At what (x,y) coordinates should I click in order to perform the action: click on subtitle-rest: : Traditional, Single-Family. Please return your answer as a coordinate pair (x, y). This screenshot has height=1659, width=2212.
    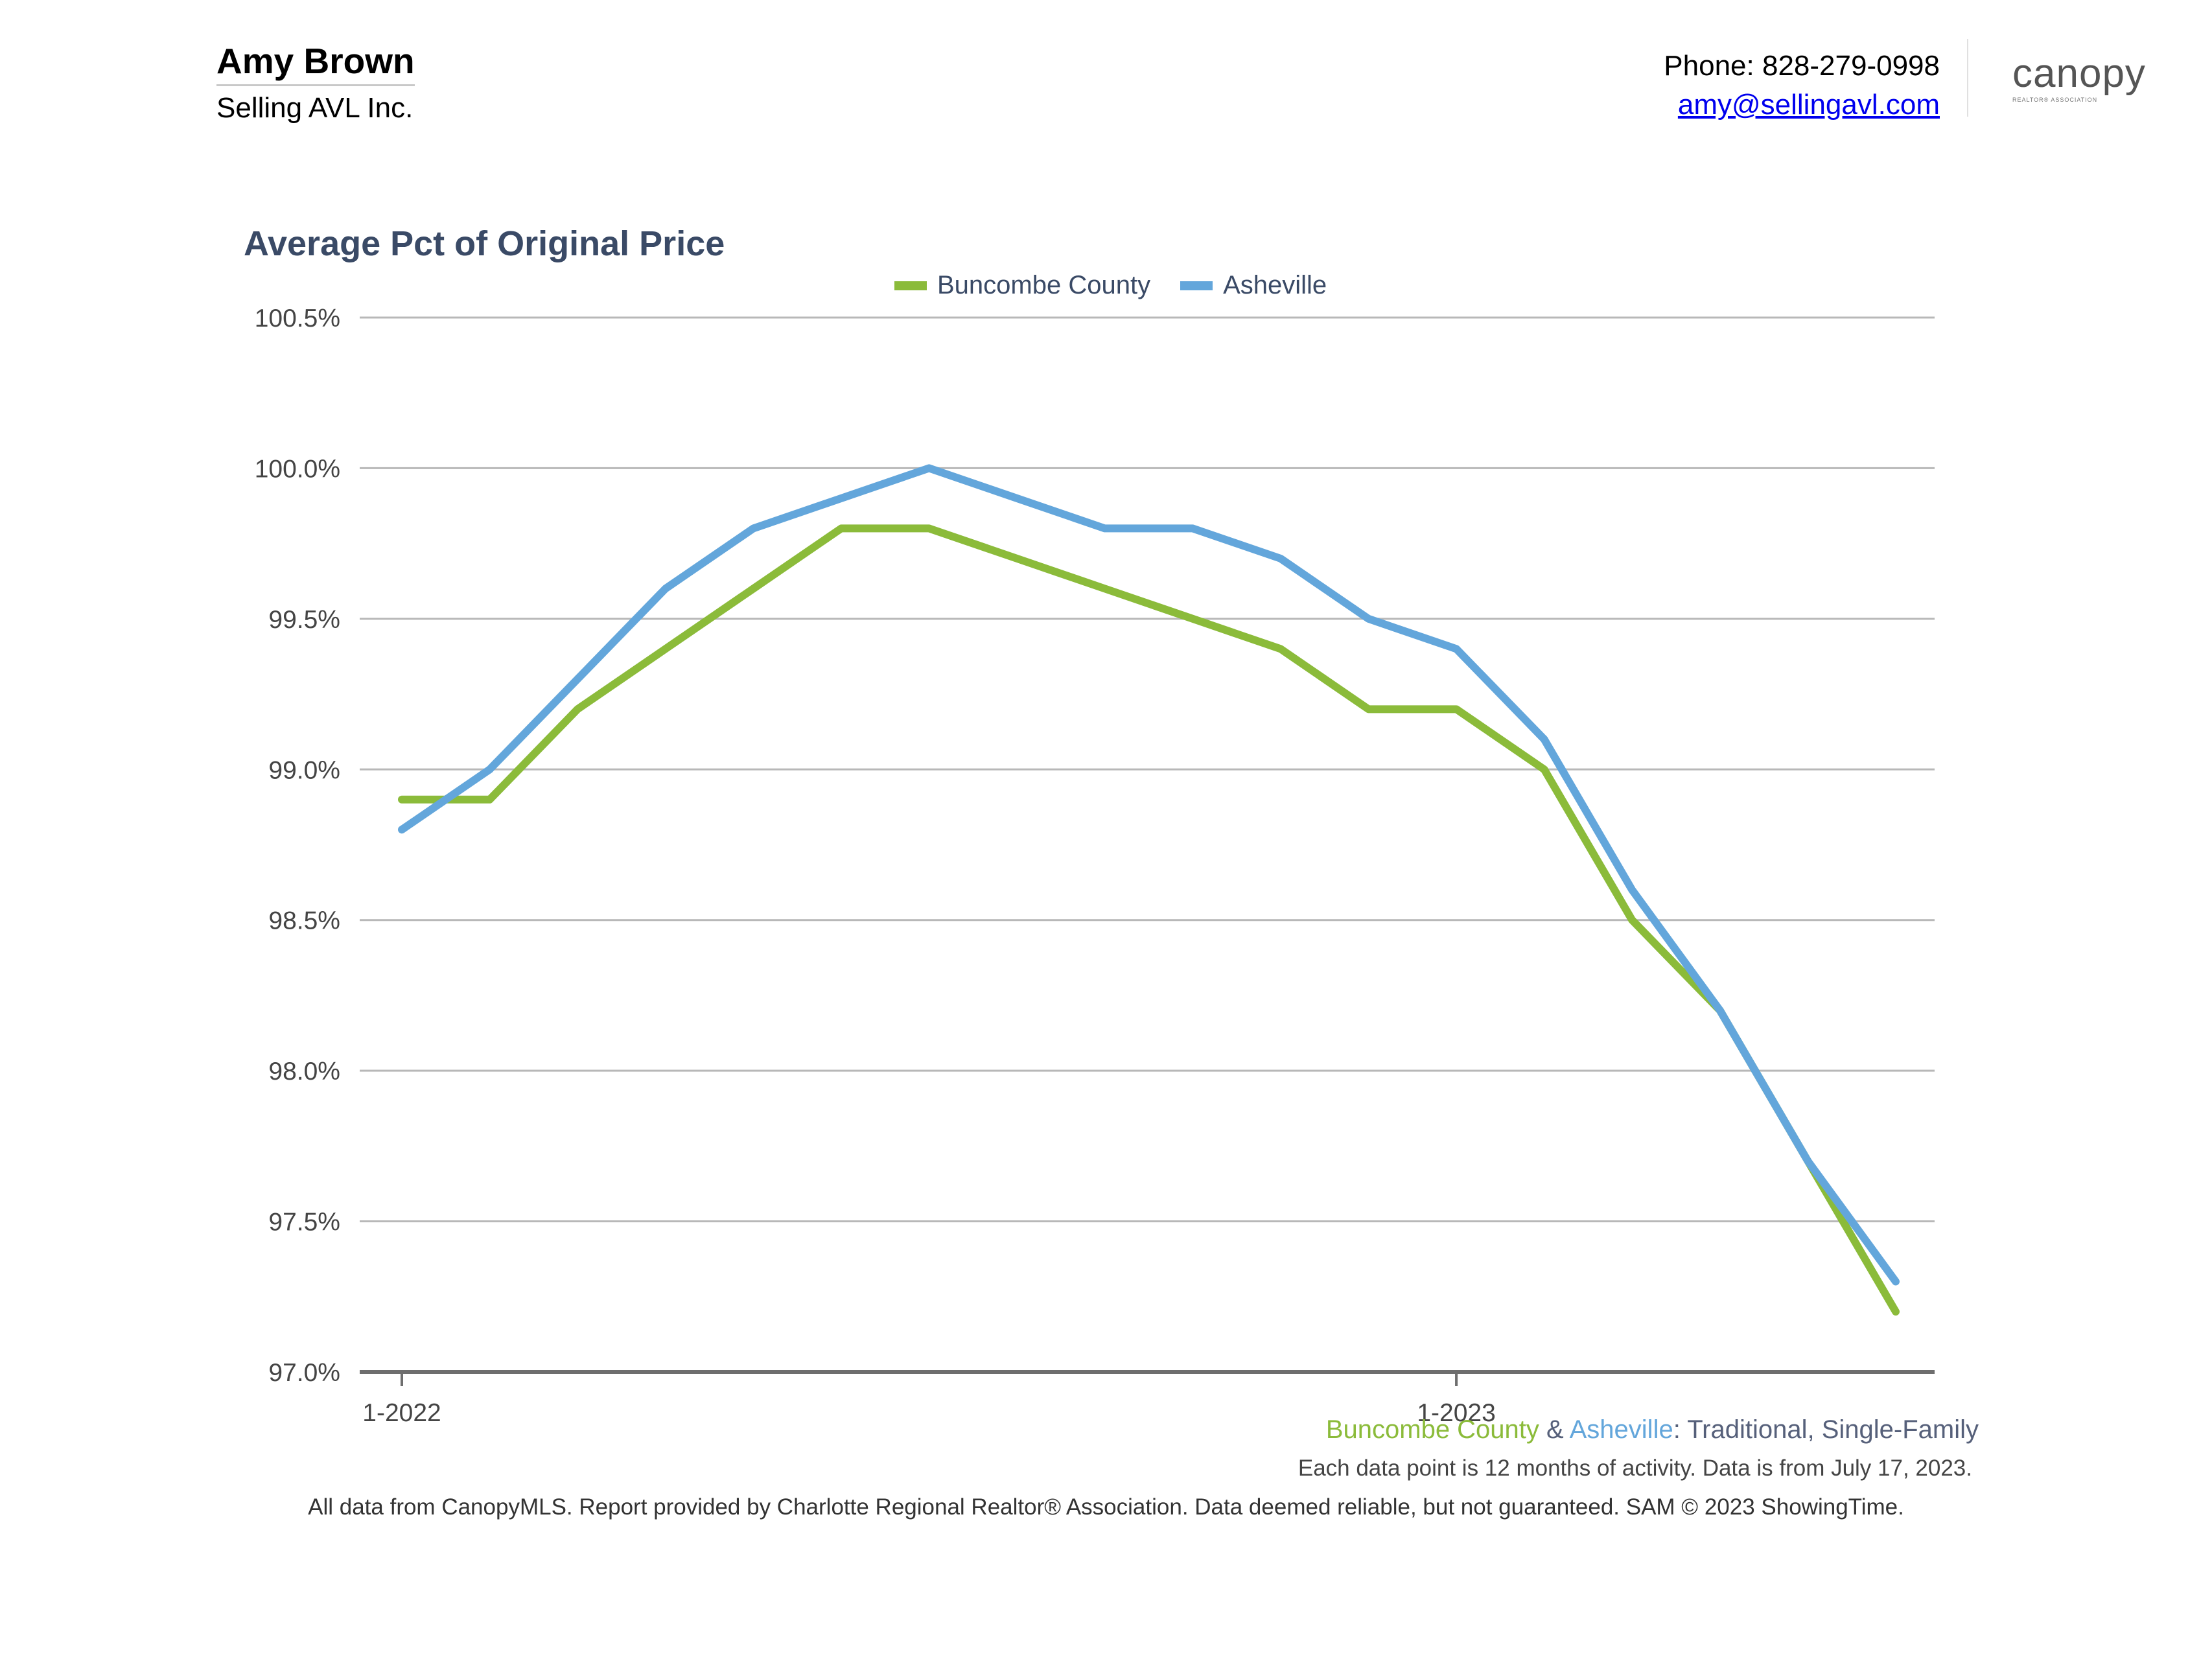
    Looking at the image, I should click on (1826, 1430).